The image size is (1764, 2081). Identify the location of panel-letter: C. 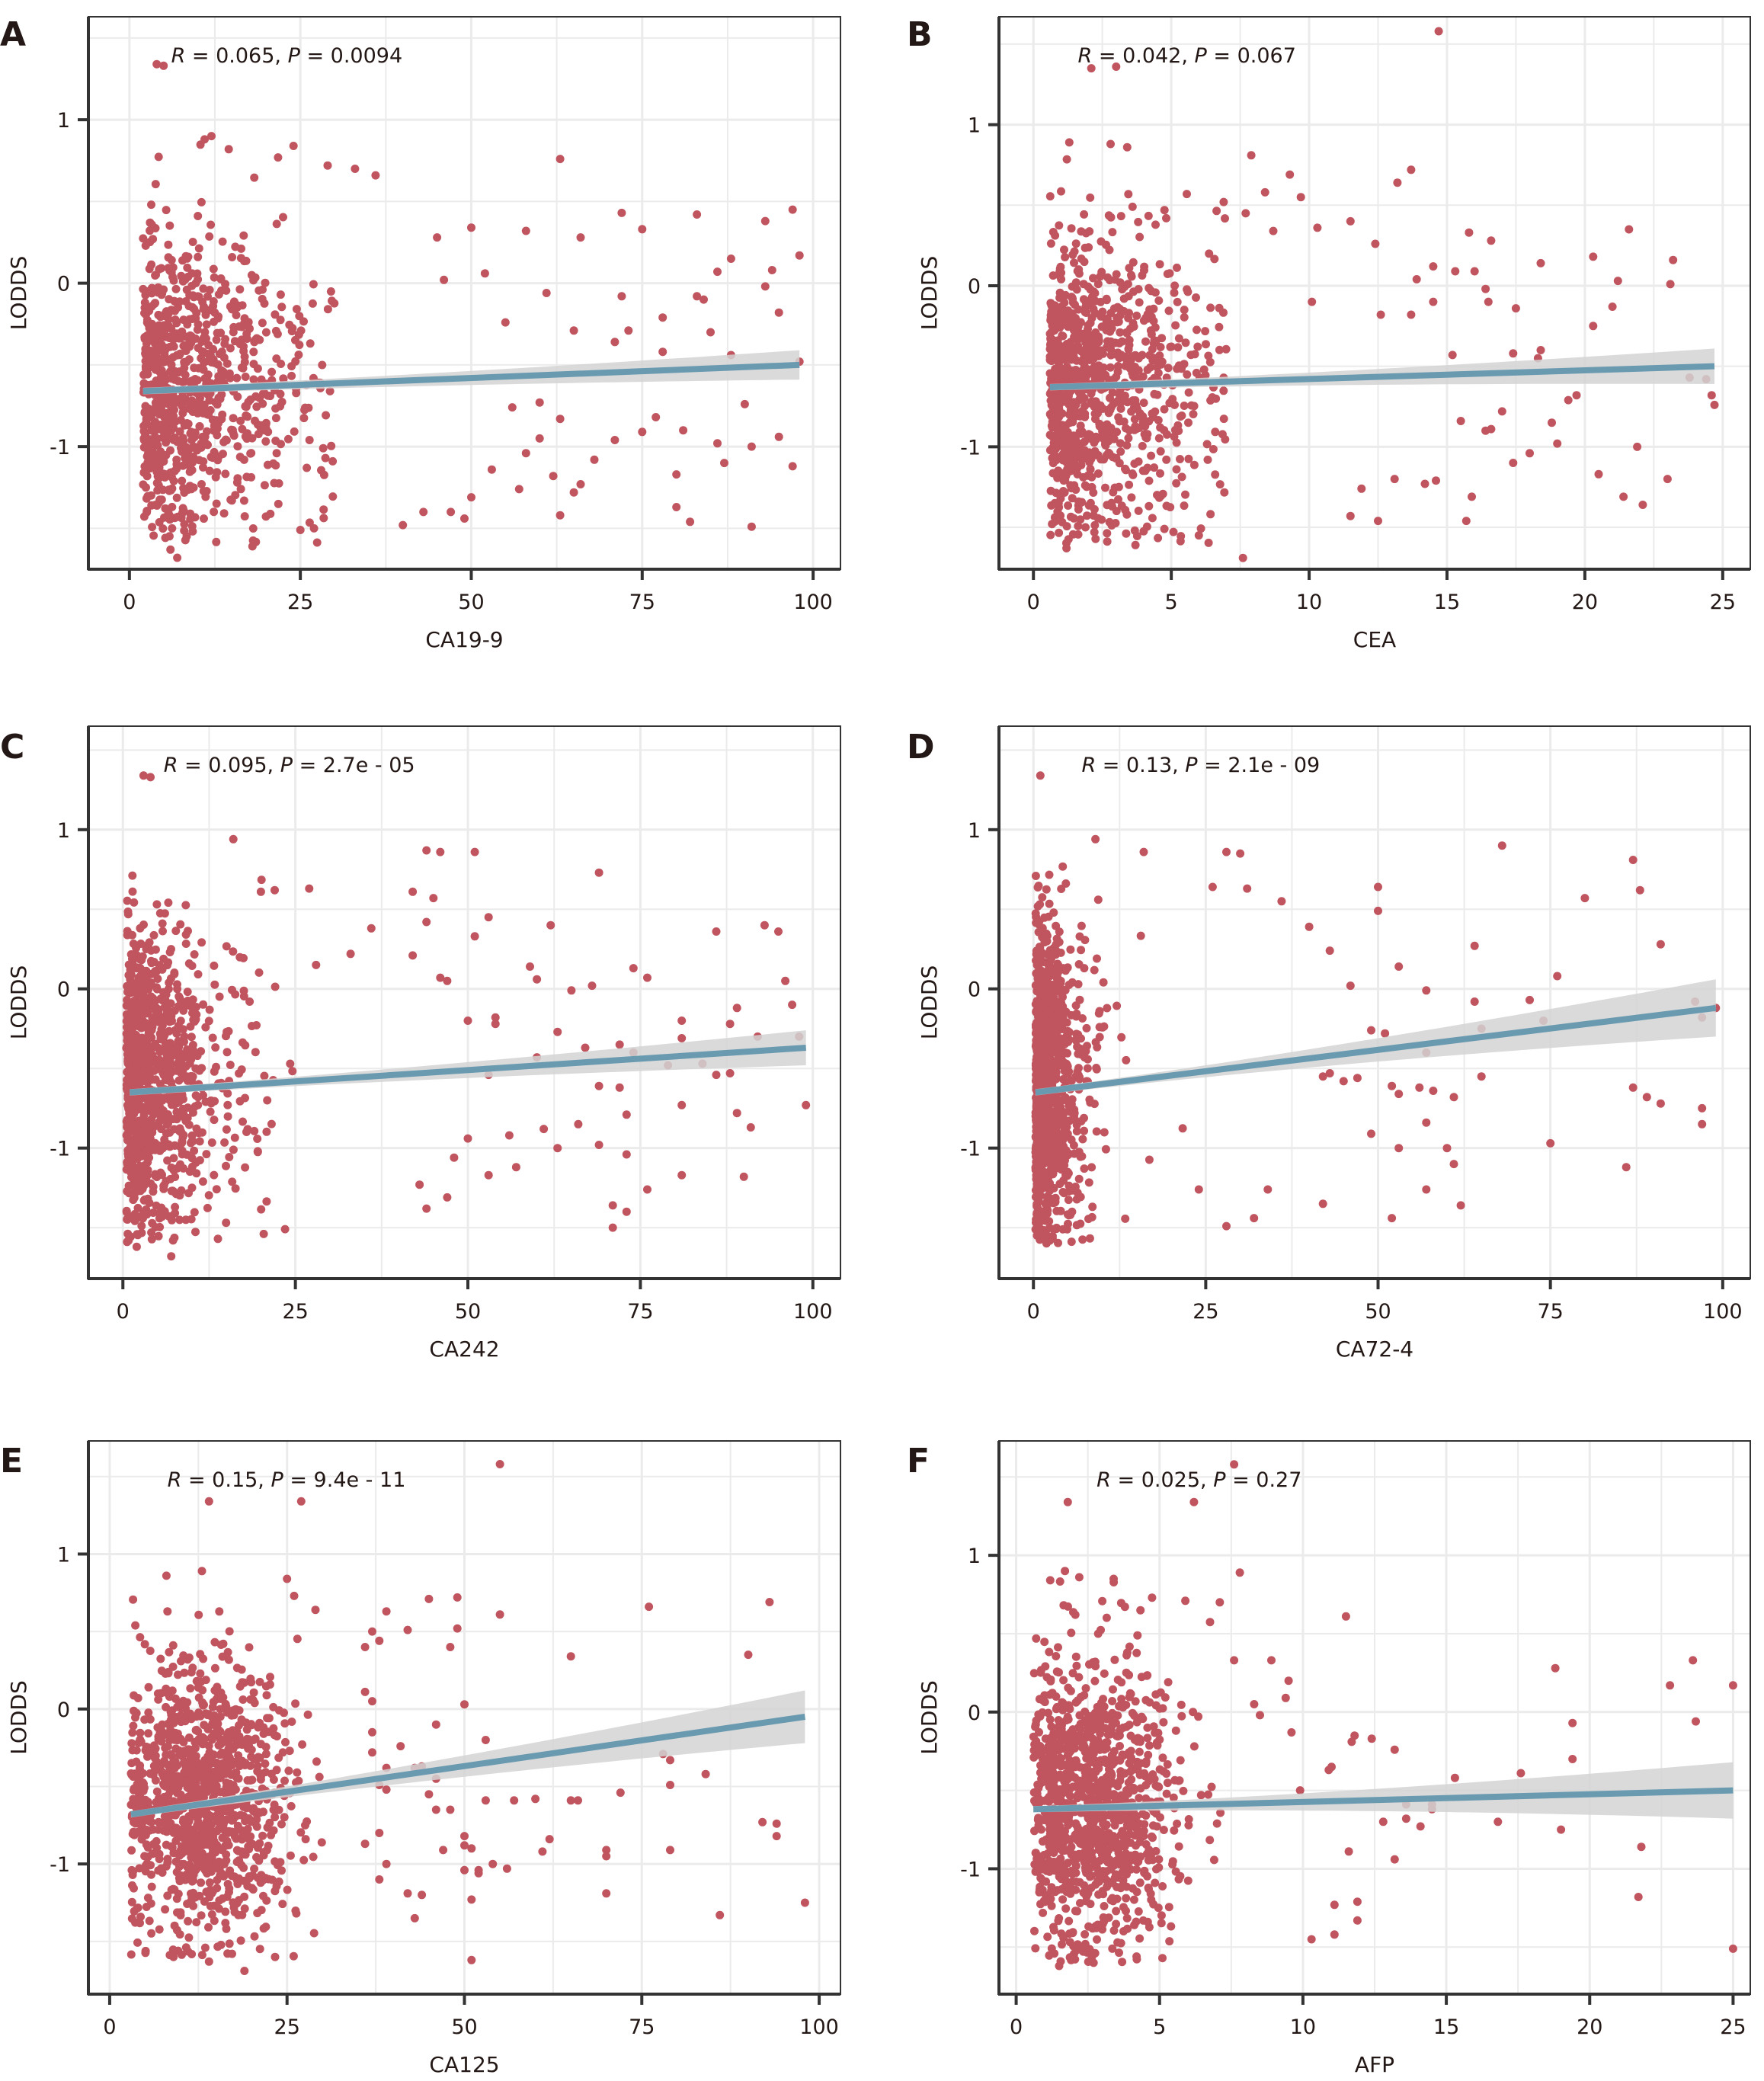
(12, 748).